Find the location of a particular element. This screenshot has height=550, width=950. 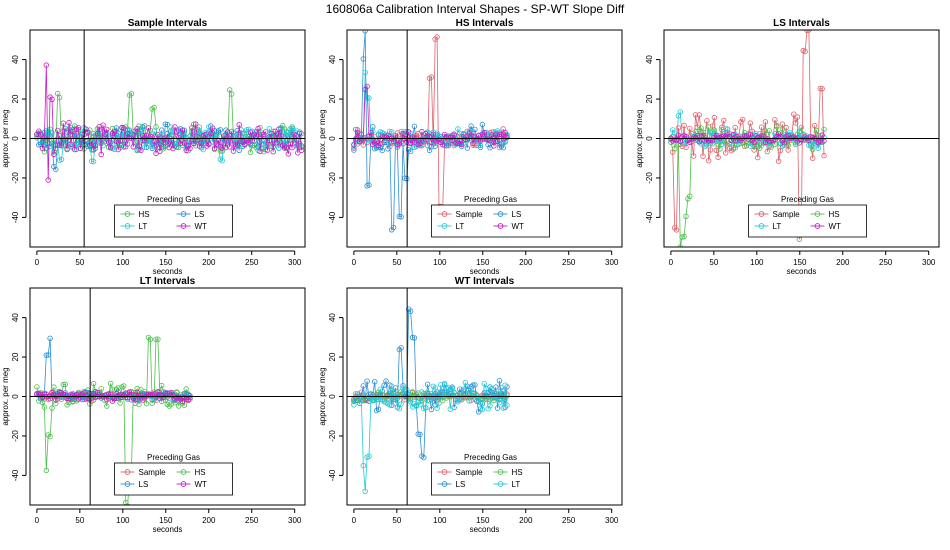

y-tick-label: 40 is located at coordinates (332, 59).